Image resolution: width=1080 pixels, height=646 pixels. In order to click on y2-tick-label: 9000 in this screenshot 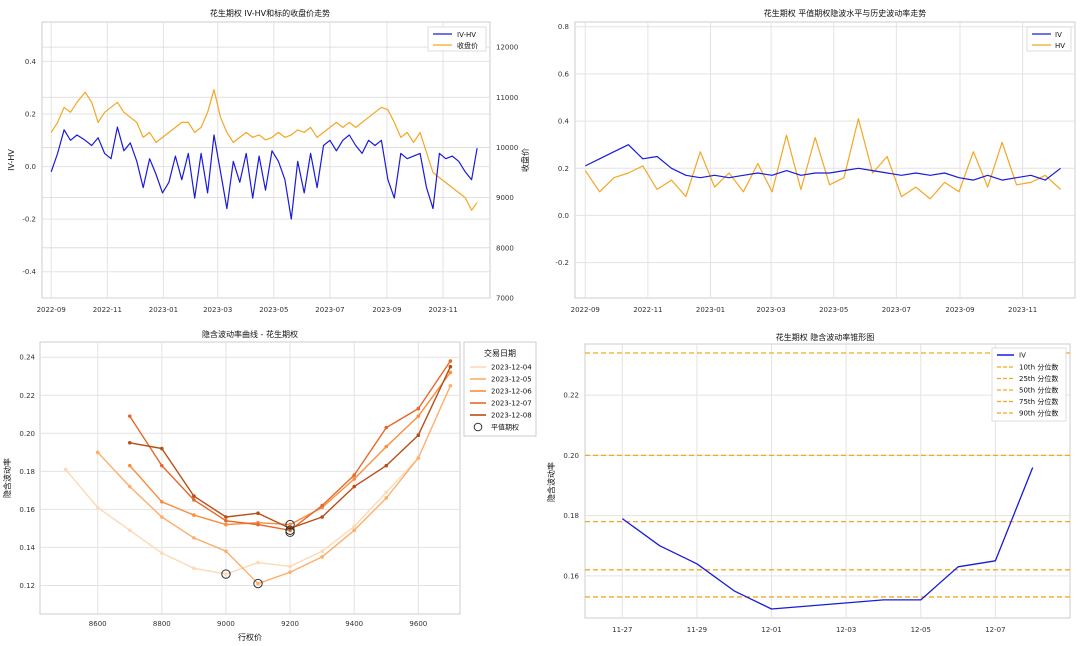, I will do `click(505, 198)`.